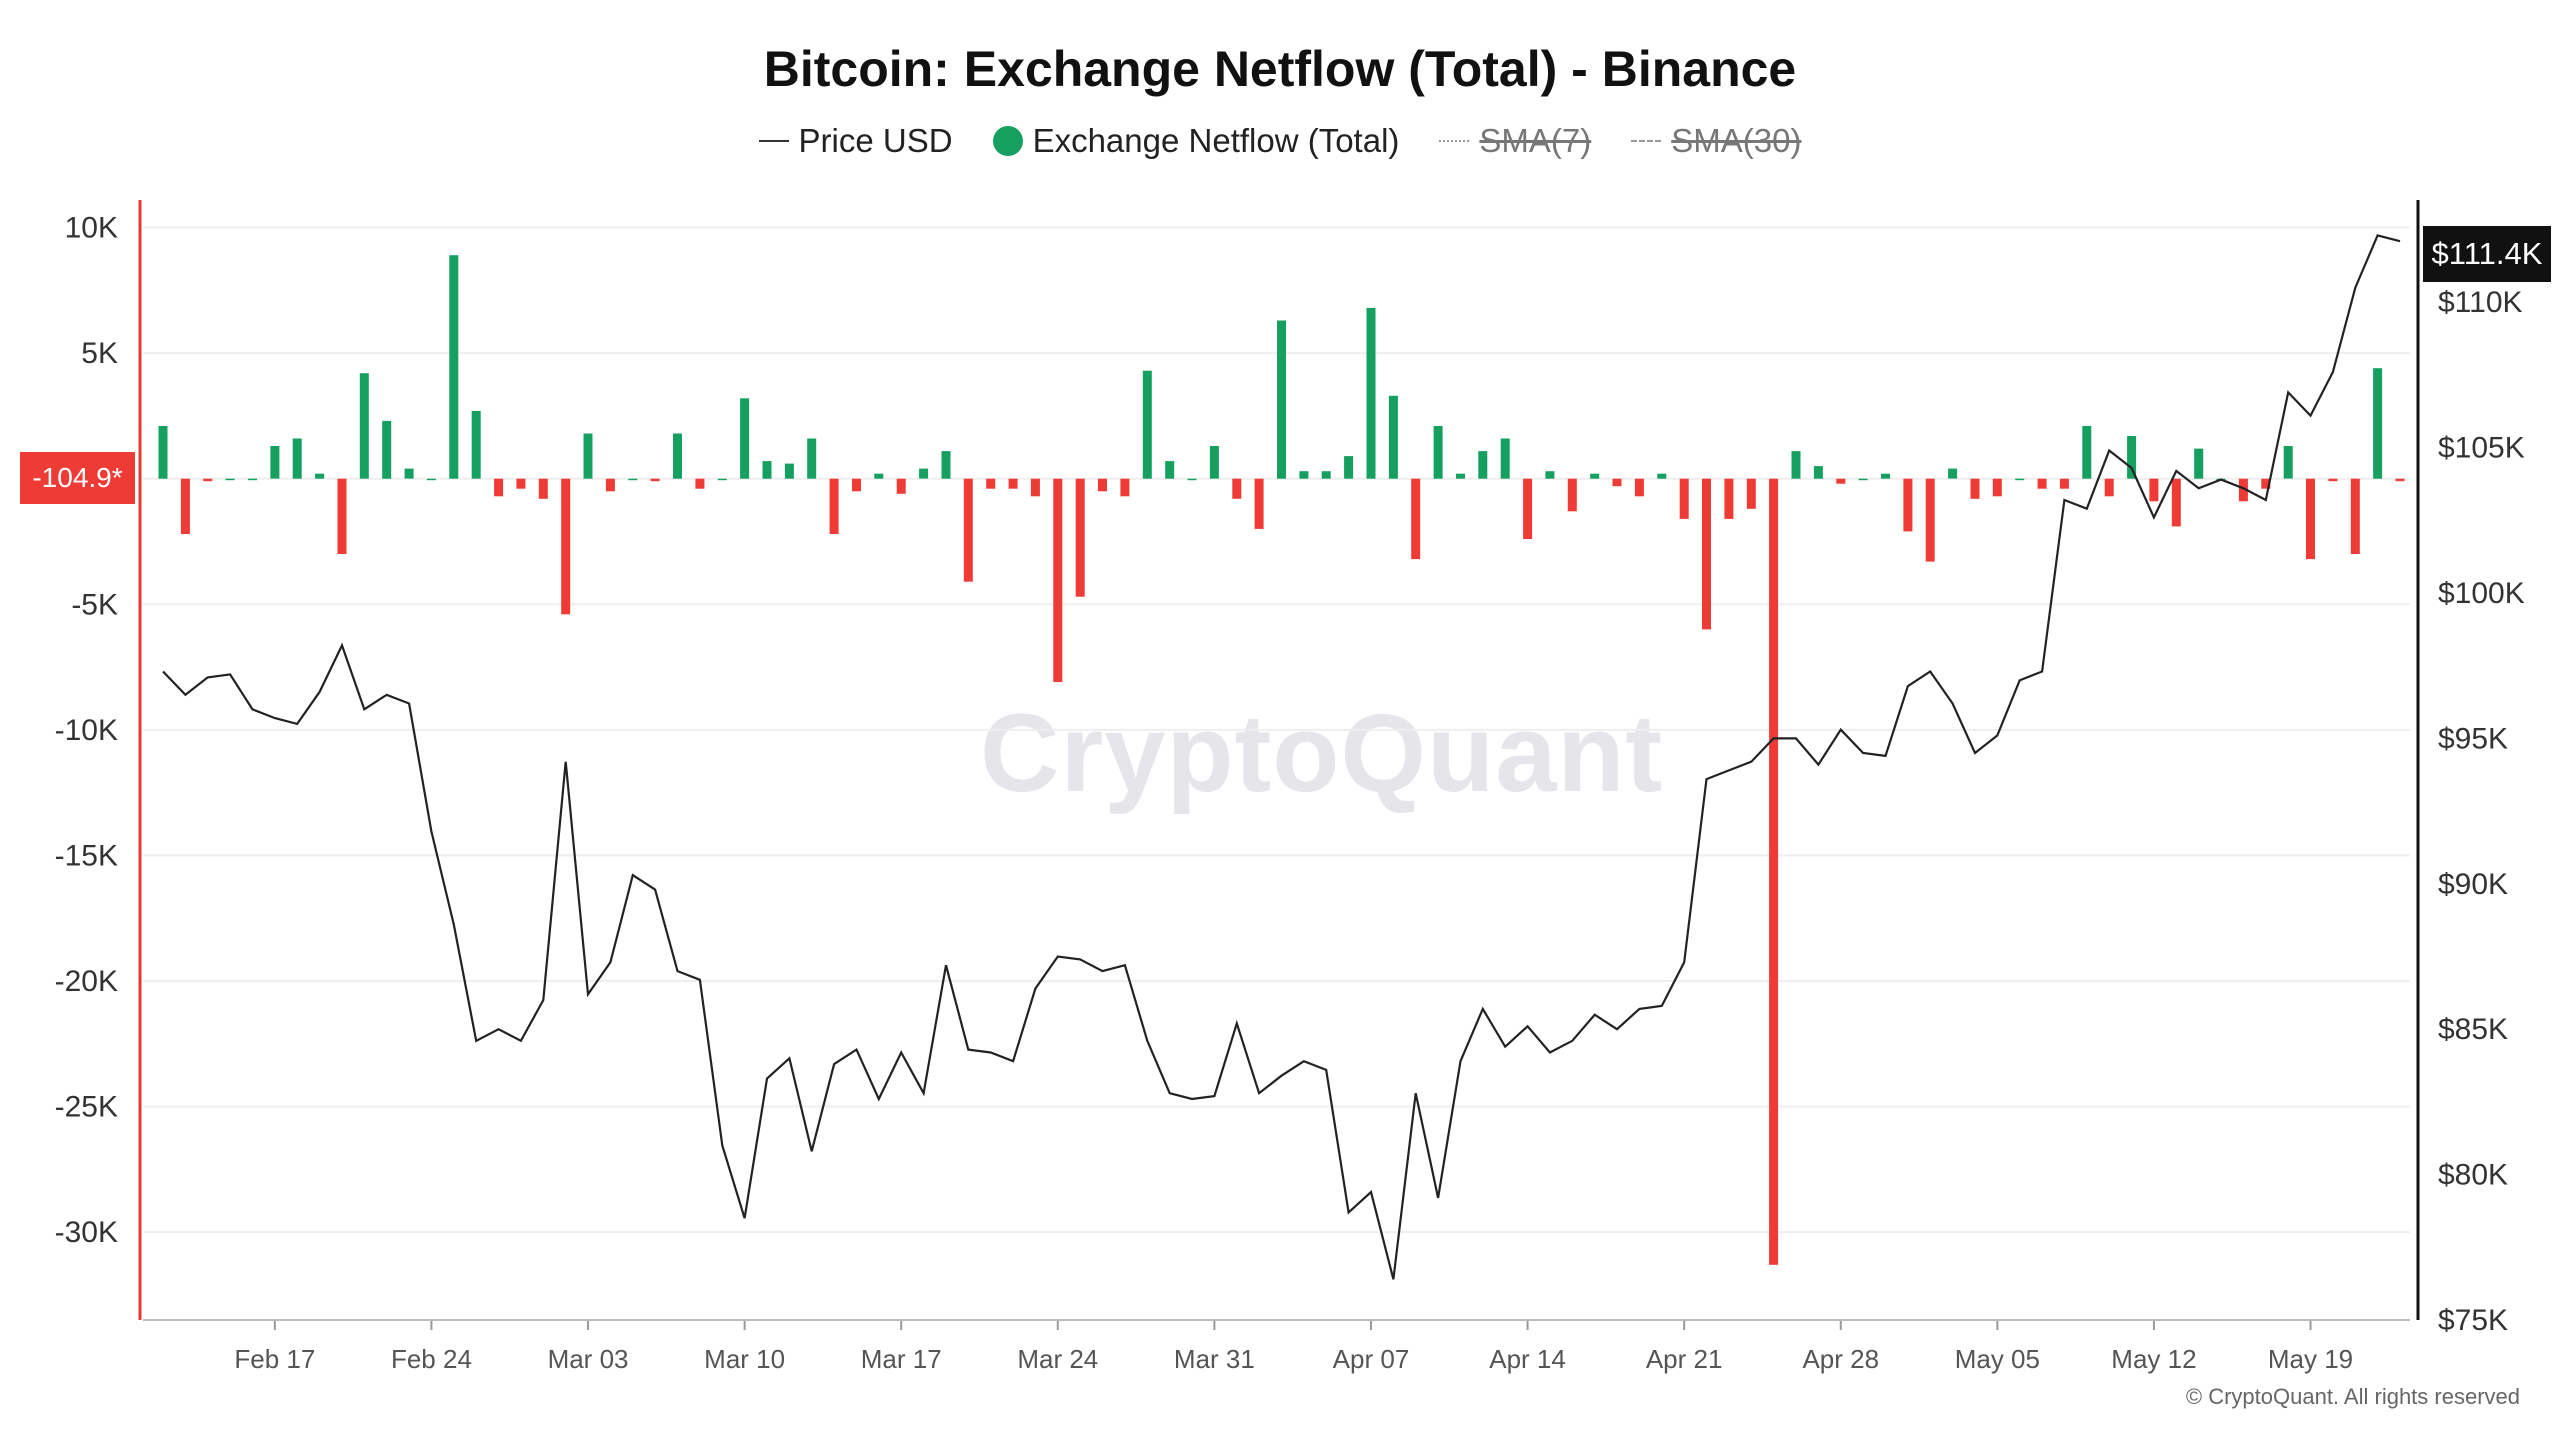  I want to click on x-tick-label: Feb 24, so click(431, 1359).